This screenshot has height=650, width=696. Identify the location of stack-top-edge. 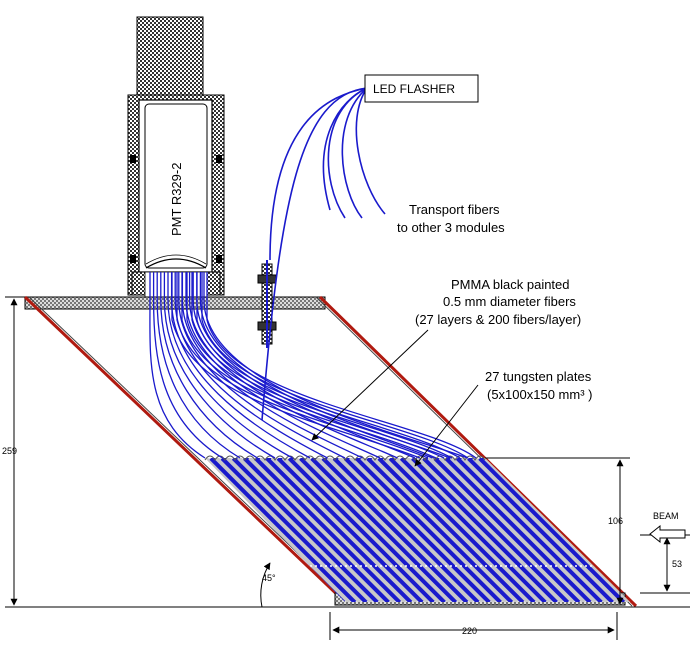
(345, 458).